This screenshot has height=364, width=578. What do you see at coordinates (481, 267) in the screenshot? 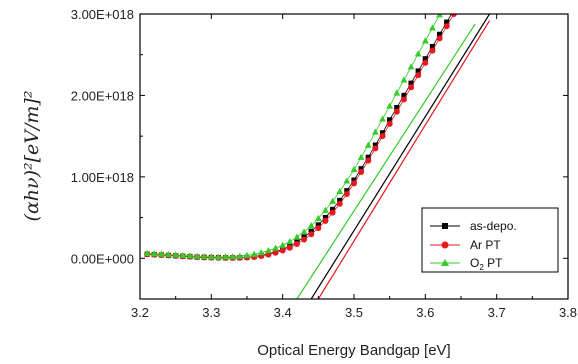
I see `legend-label-o2-sub: 2` at bounding box center [481, 267].